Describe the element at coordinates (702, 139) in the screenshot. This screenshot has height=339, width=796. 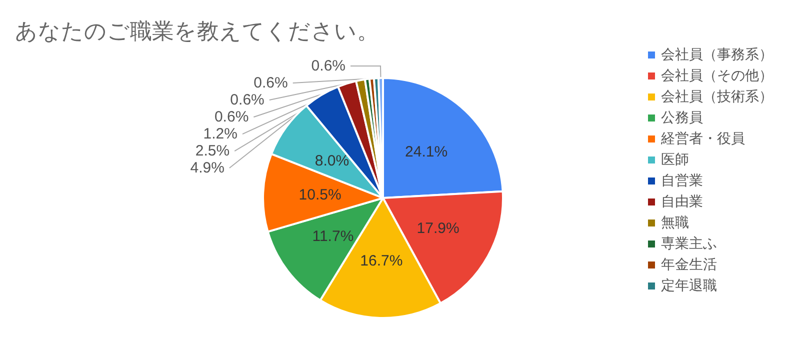
I see `legend-label: 経営者・役員` at that location.